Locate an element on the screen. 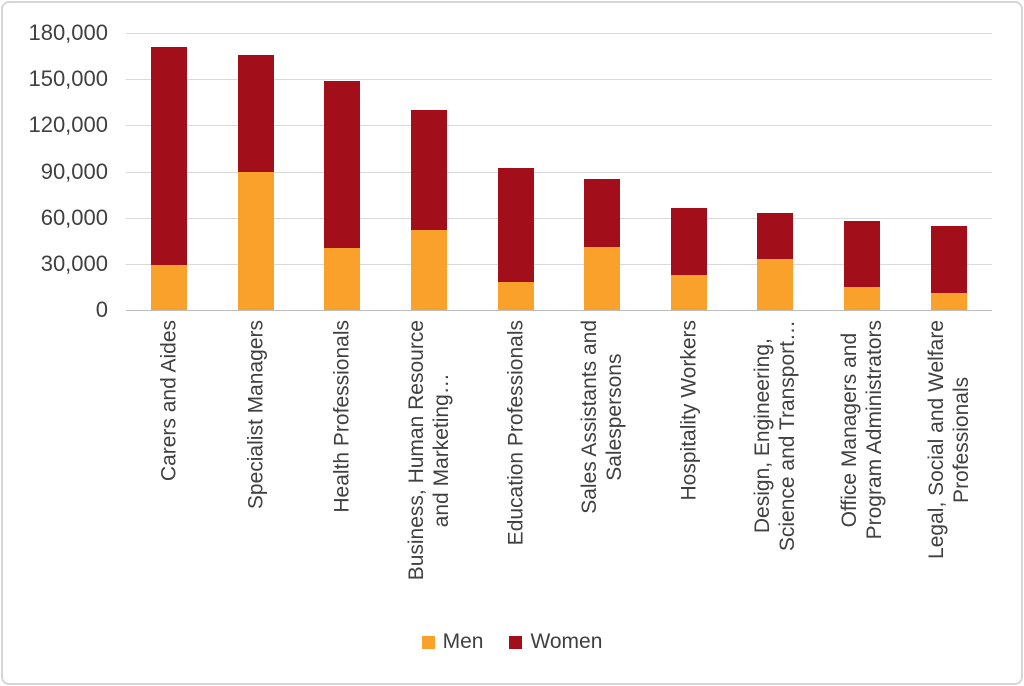 This screenshot has height=686, width=1024. legend: Men Women is located at coordinates (512, 642).